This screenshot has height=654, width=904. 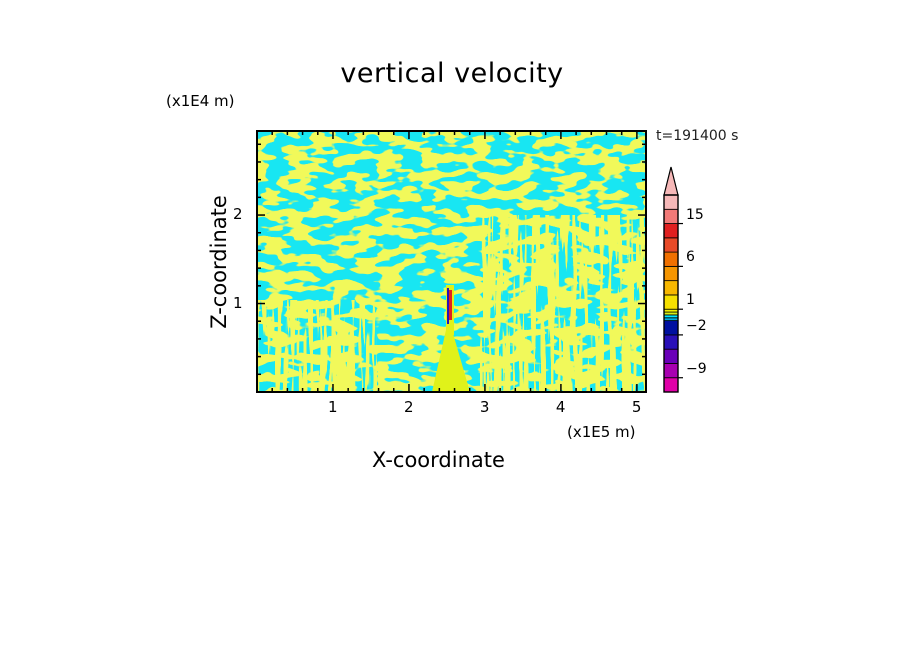 What do you see at coordinates (695, 214) in the screenshot?
I see `colorbar-label: 15` at bounding box center [695, 214].